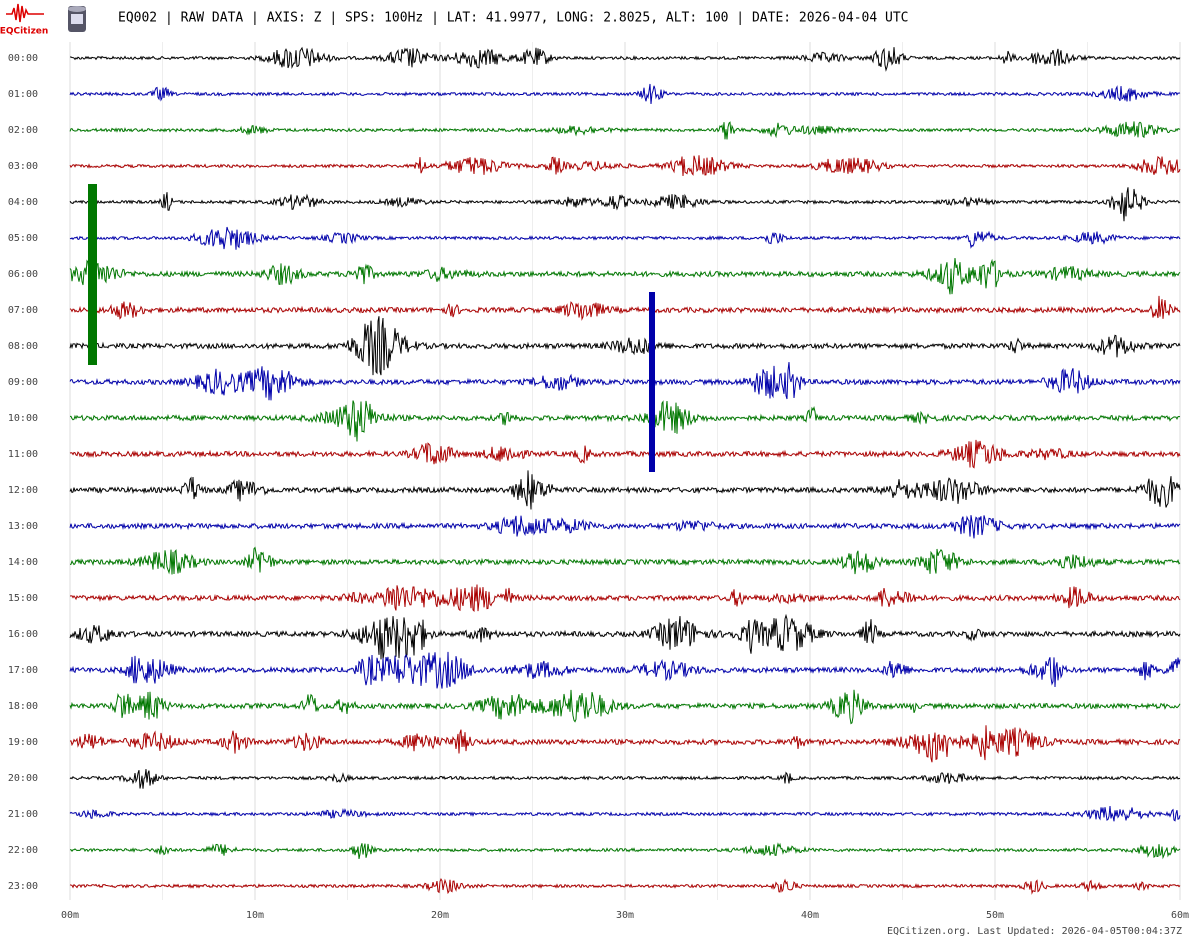  Describe the element at coordinates (23, 238) in the screenshot. I see `hour-label: 05:00` at that location.